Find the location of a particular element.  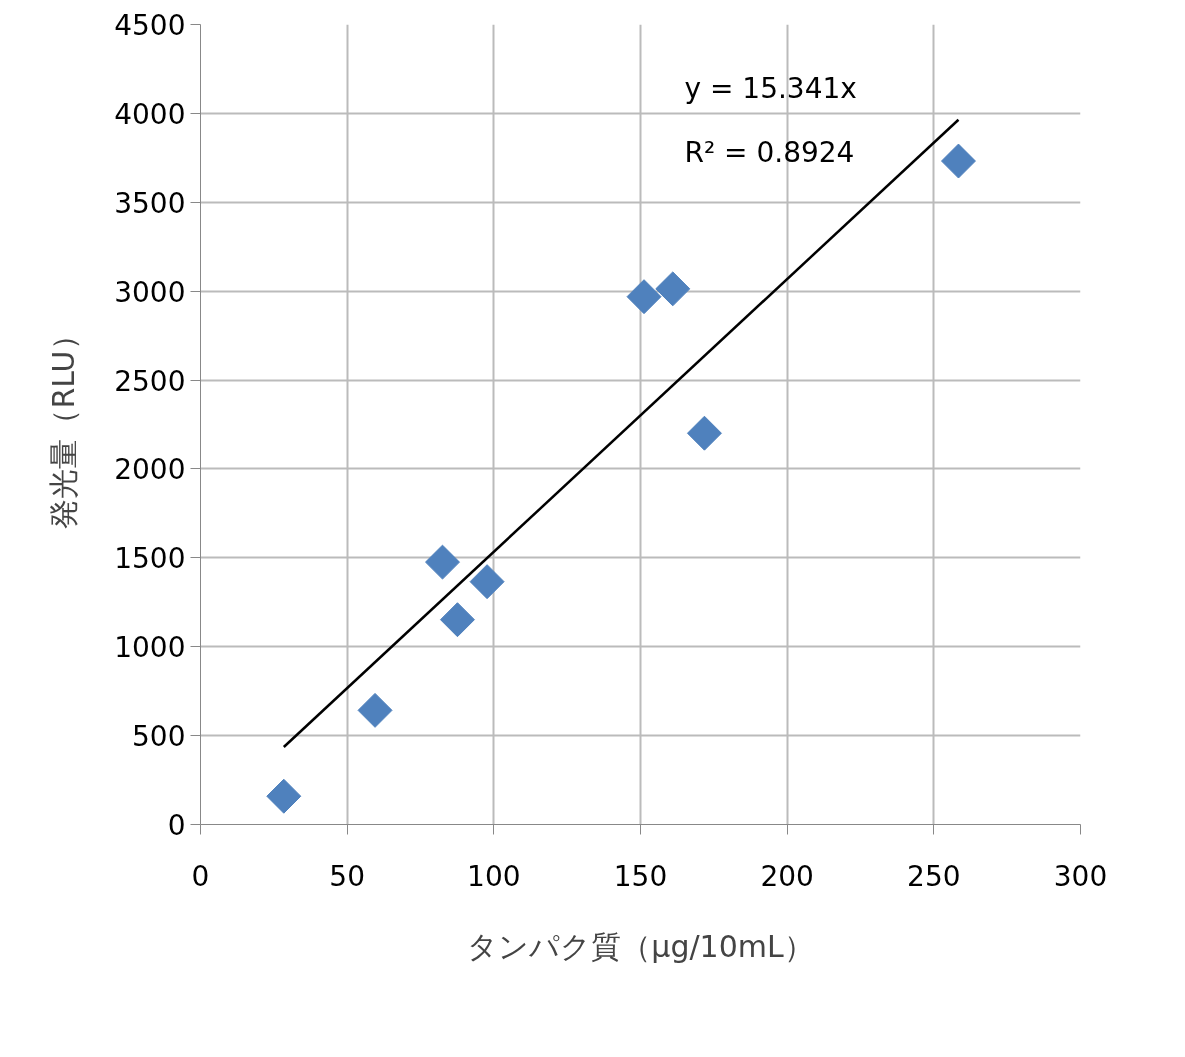

x-tick-label: 150 is located at coordinates (640, 876).